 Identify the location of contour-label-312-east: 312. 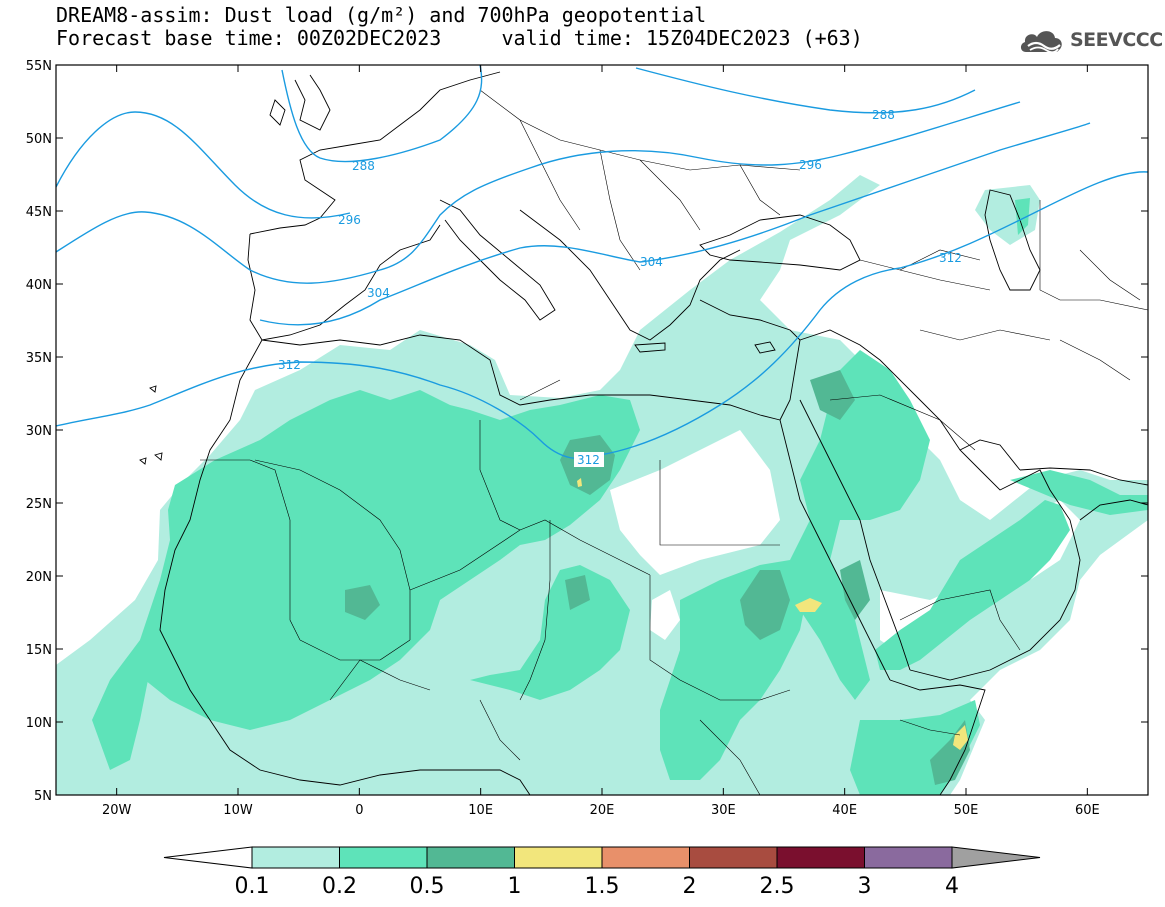
(950, 258).